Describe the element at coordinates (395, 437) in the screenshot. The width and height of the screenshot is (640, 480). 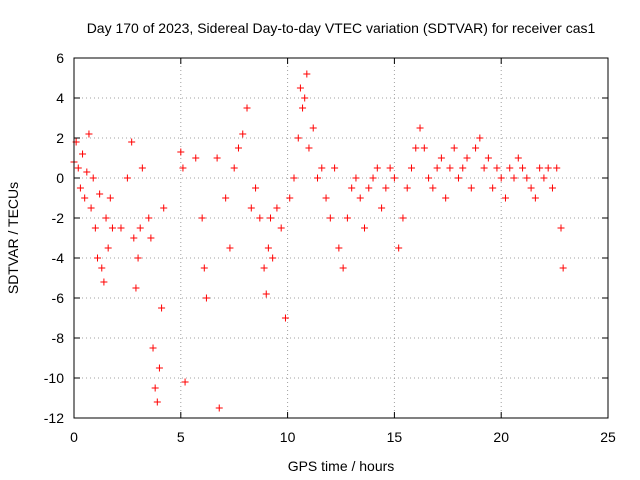
I see `x-tick-label: 15` at that location.